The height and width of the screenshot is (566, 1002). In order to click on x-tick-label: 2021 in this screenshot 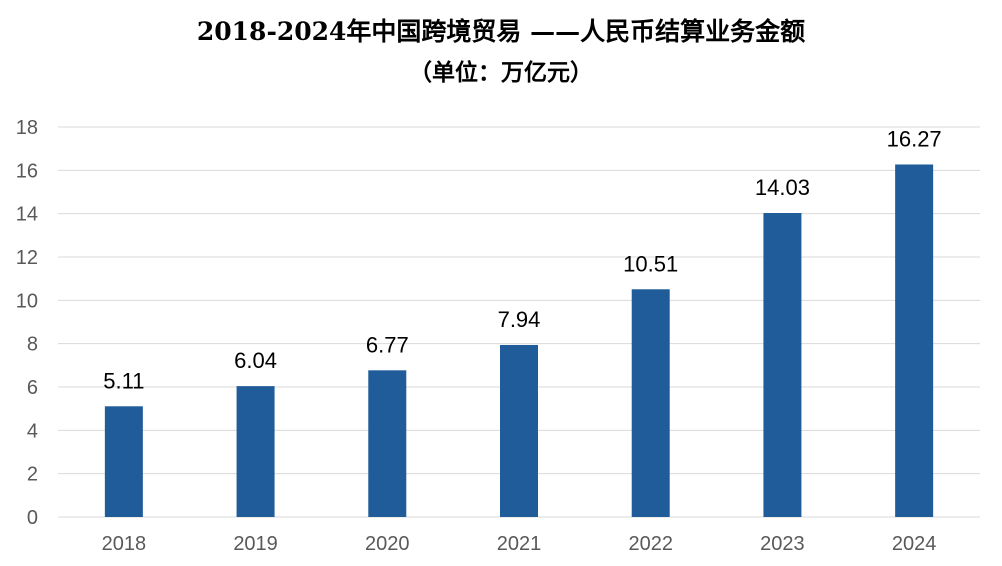, I will do `click(519, 544)`.